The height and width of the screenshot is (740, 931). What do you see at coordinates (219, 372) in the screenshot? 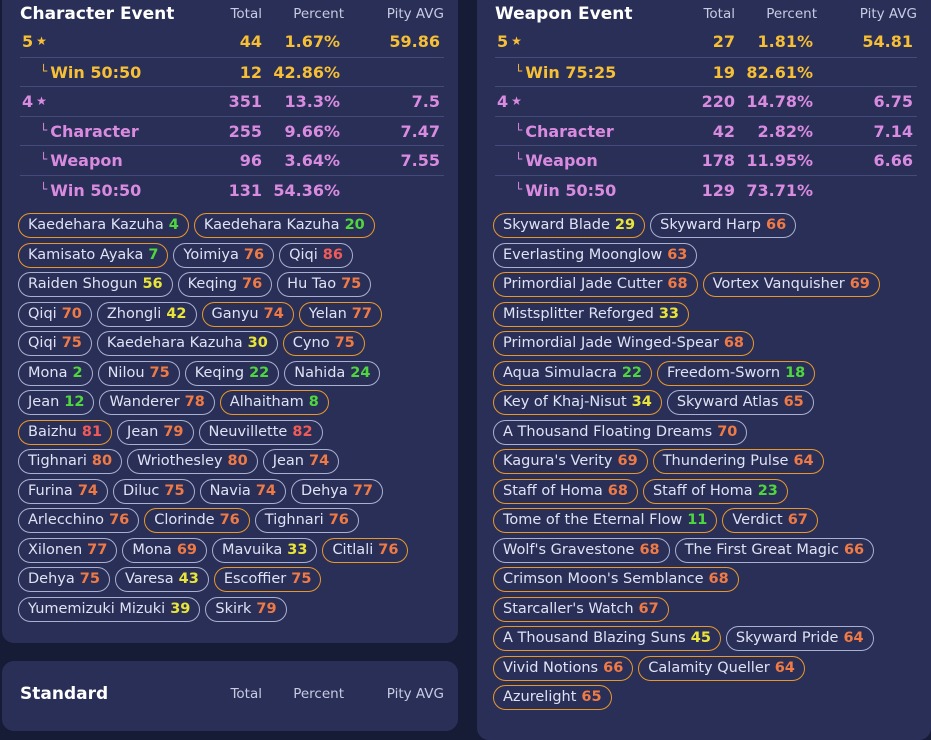
I see `pull-name: Keqing` at bounding box center [219, 372].